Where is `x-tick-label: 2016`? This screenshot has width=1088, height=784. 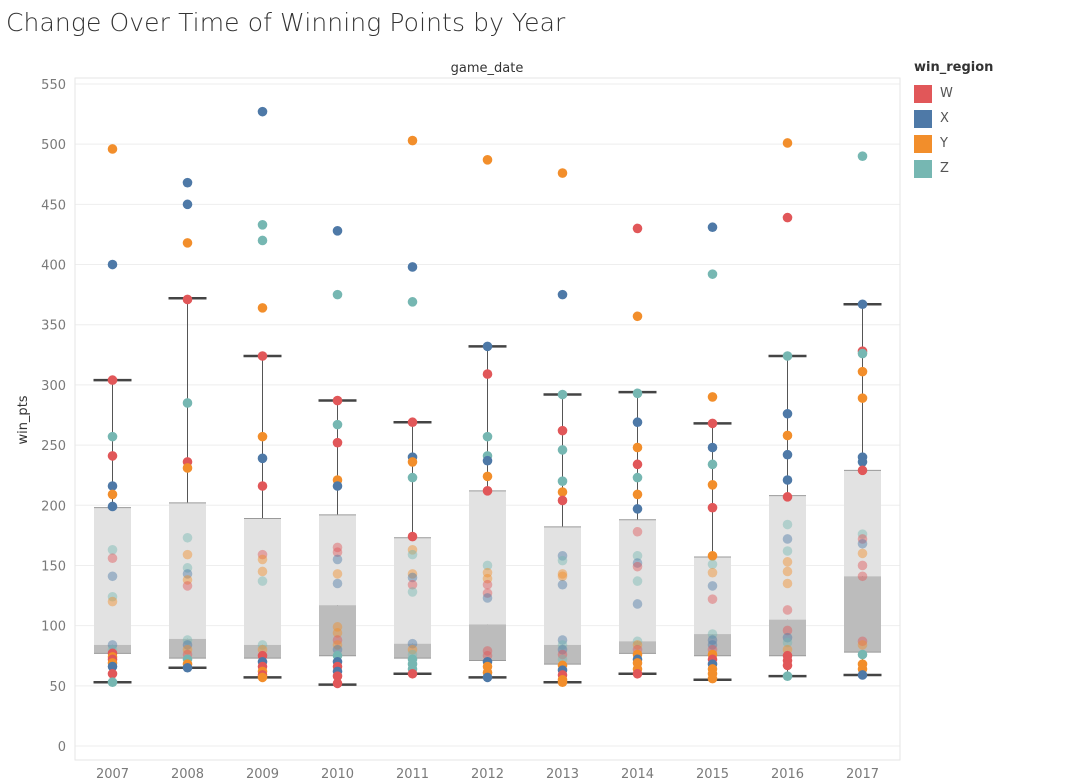
x-tick-label: 2016 is located at coordinates (787, 774).